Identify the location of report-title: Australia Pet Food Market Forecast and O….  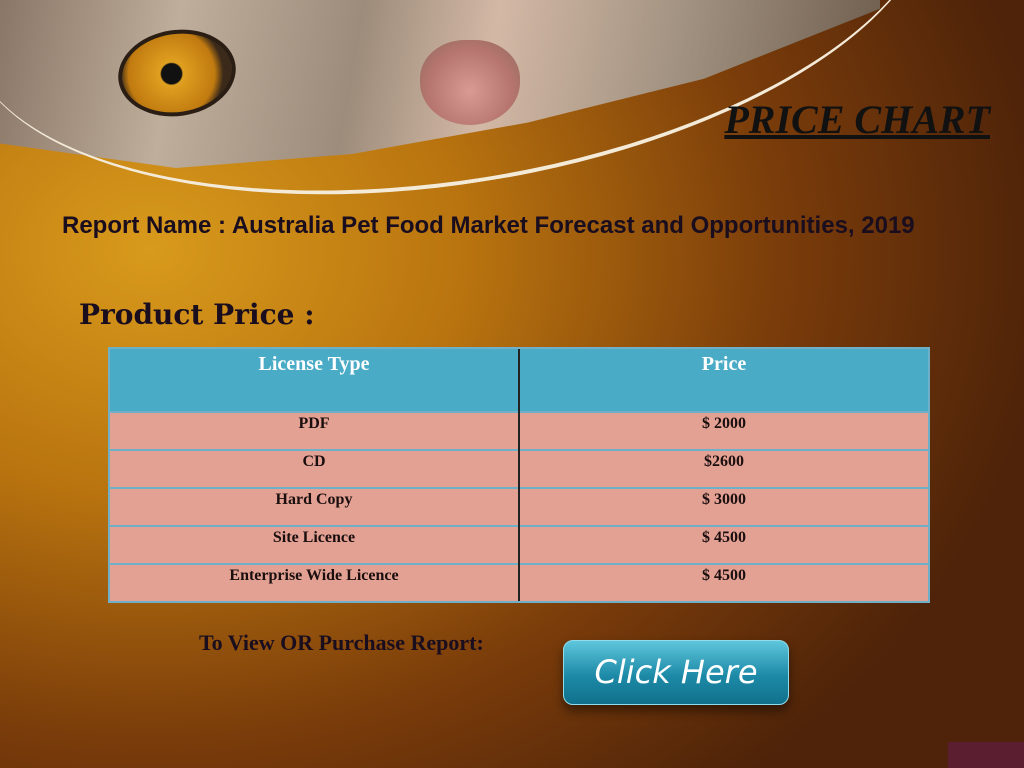
(573, 225).